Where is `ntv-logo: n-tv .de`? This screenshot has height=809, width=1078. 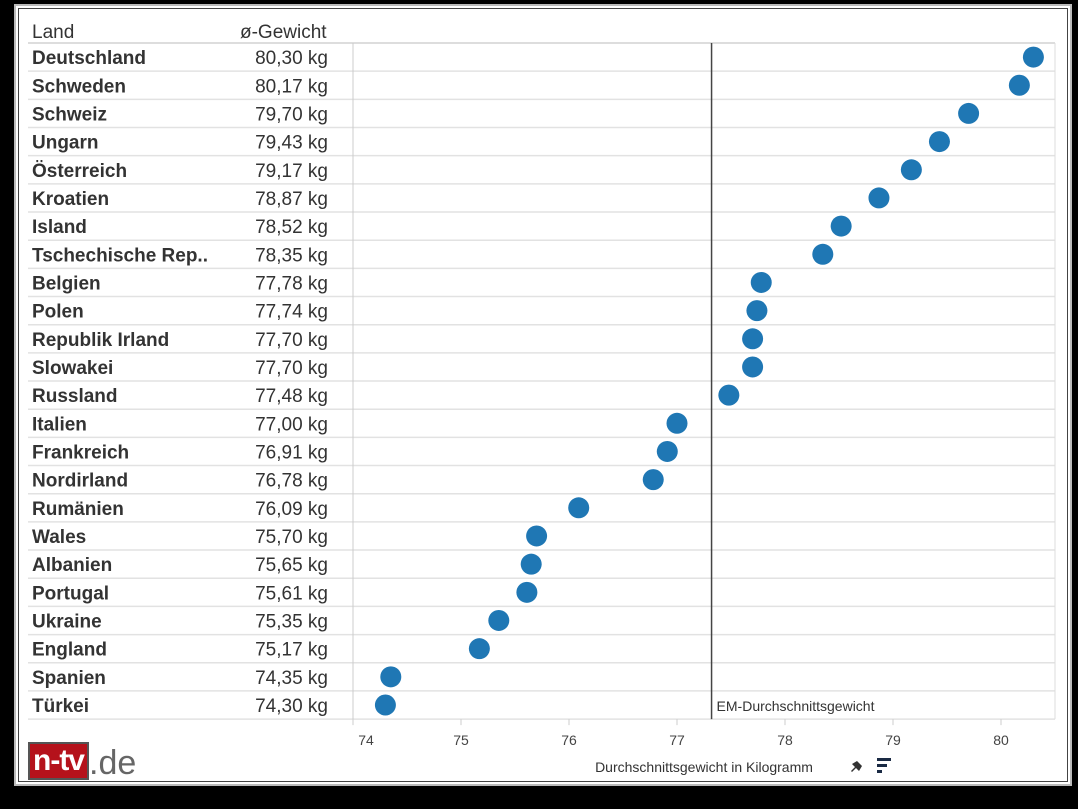 ntv-logo: n-tv .de is located at coordinates (82, 761).